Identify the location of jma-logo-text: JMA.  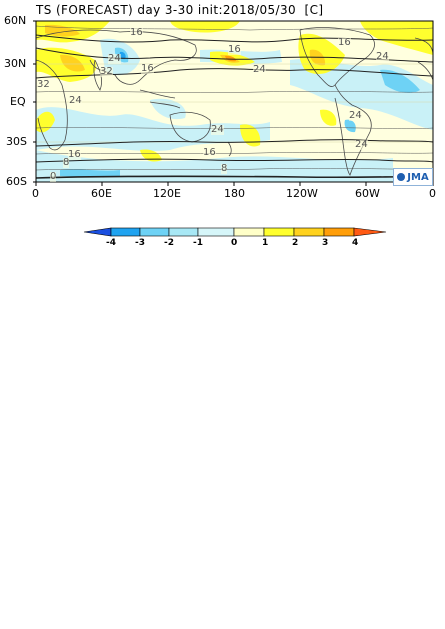
(418, 177).